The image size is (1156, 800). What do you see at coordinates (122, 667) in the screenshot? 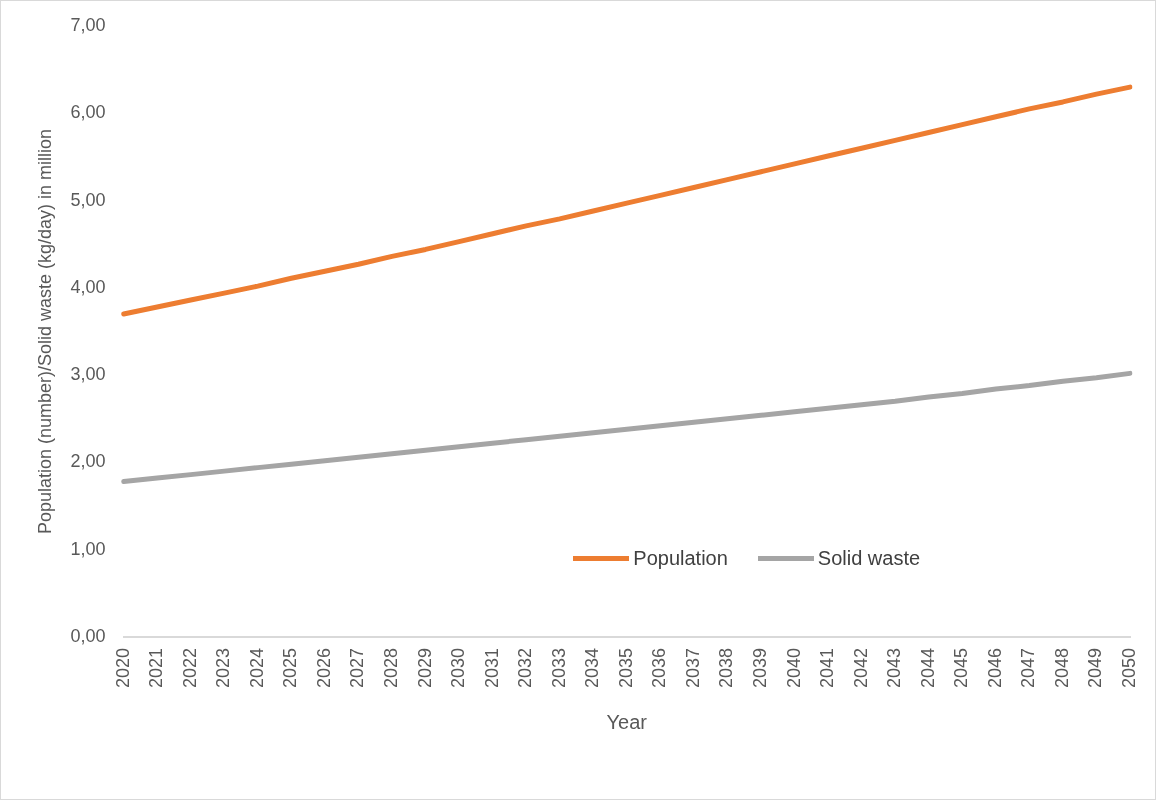
I see `x-tick-label: 2020` at bounding box center [122, 667].